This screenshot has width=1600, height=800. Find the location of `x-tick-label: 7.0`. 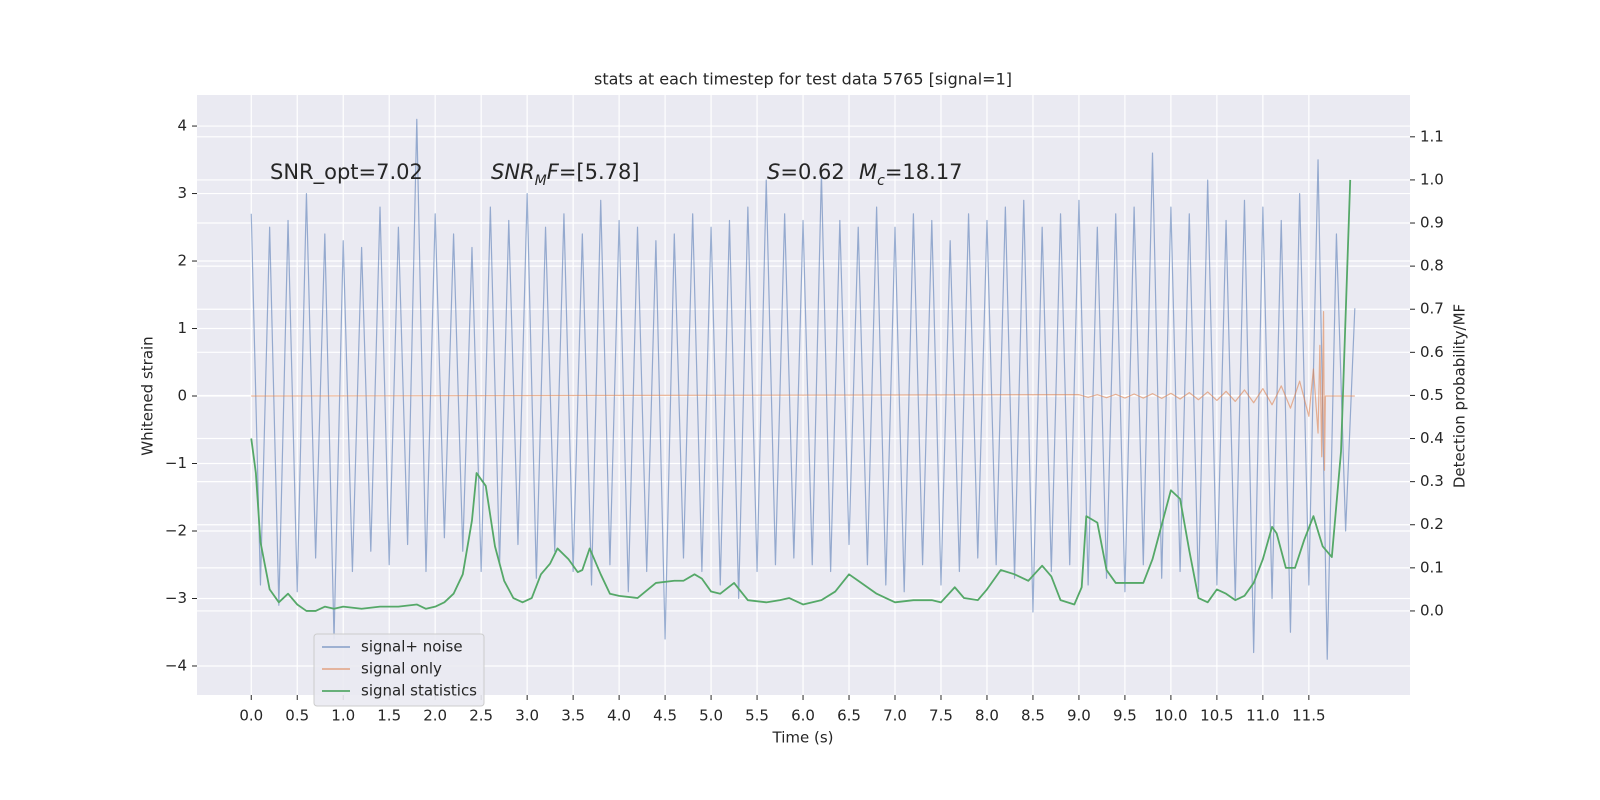

x-tick-label: 7.0 is located at coordinates (895, 716).